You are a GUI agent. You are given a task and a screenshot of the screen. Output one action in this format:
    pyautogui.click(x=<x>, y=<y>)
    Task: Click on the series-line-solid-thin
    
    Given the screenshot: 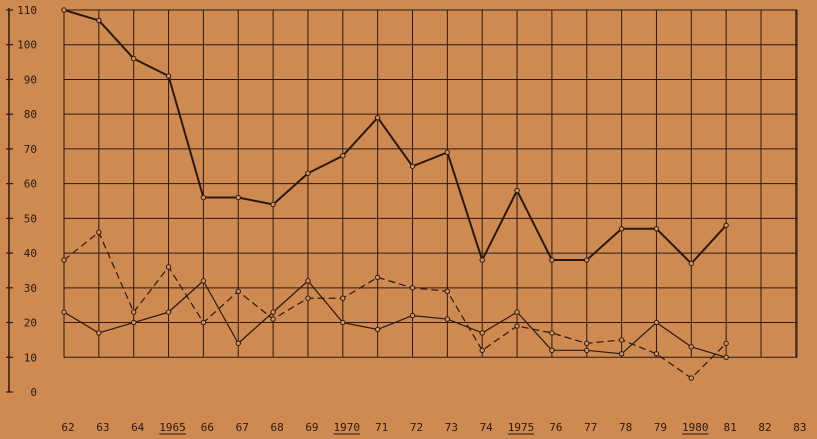 What is the action you would take?
    pyautogui.click(x=395, y=319)
    